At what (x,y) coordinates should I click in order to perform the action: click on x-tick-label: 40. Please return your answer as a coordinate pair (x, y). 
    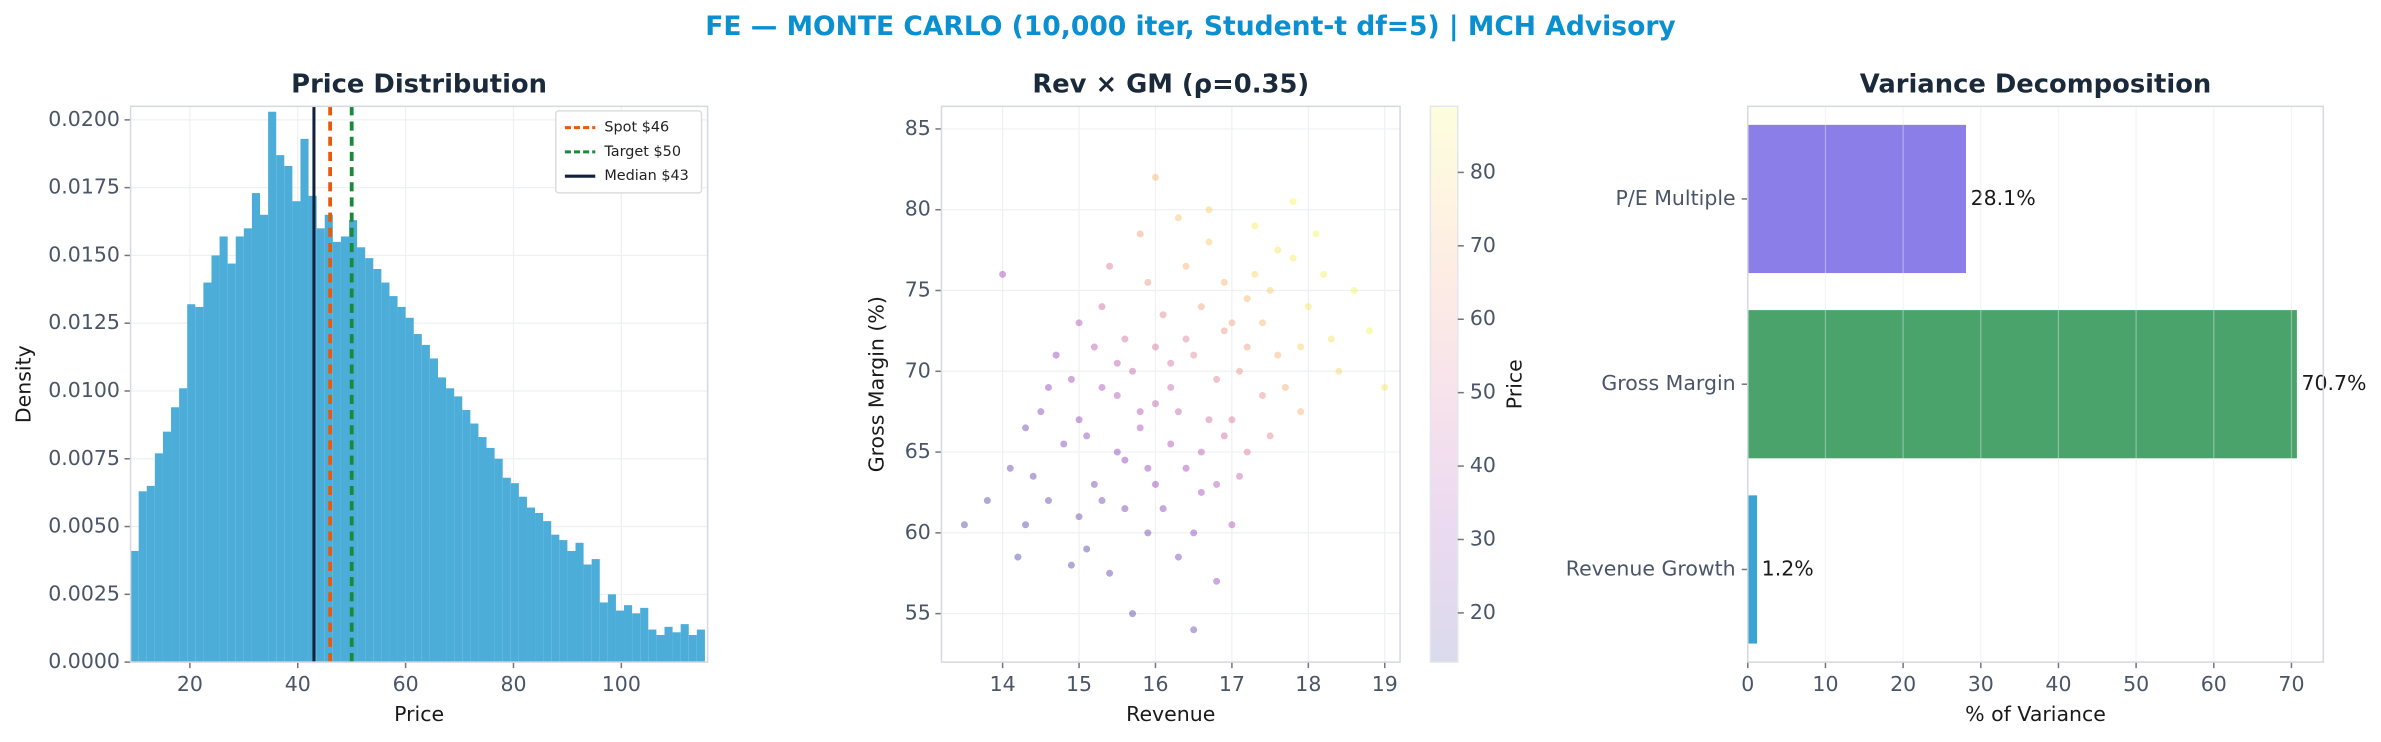
    Looking at the image, I should click on (298, 684).